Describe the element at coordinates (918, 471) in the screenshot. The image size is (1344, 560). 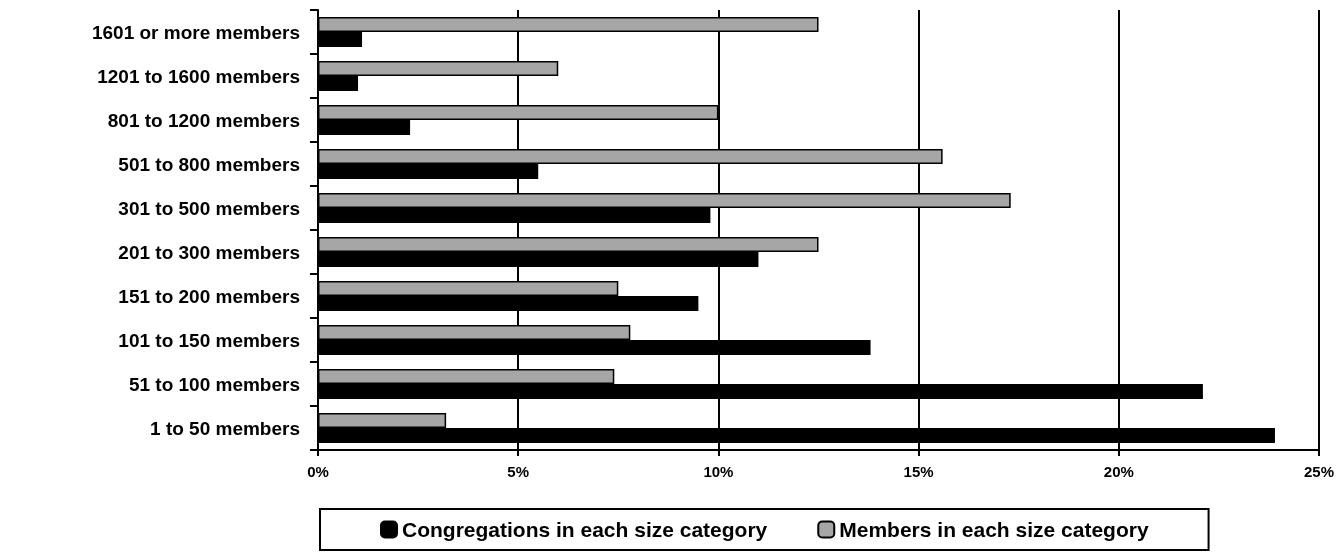
I see `x-tick-label: 15%` at that location.